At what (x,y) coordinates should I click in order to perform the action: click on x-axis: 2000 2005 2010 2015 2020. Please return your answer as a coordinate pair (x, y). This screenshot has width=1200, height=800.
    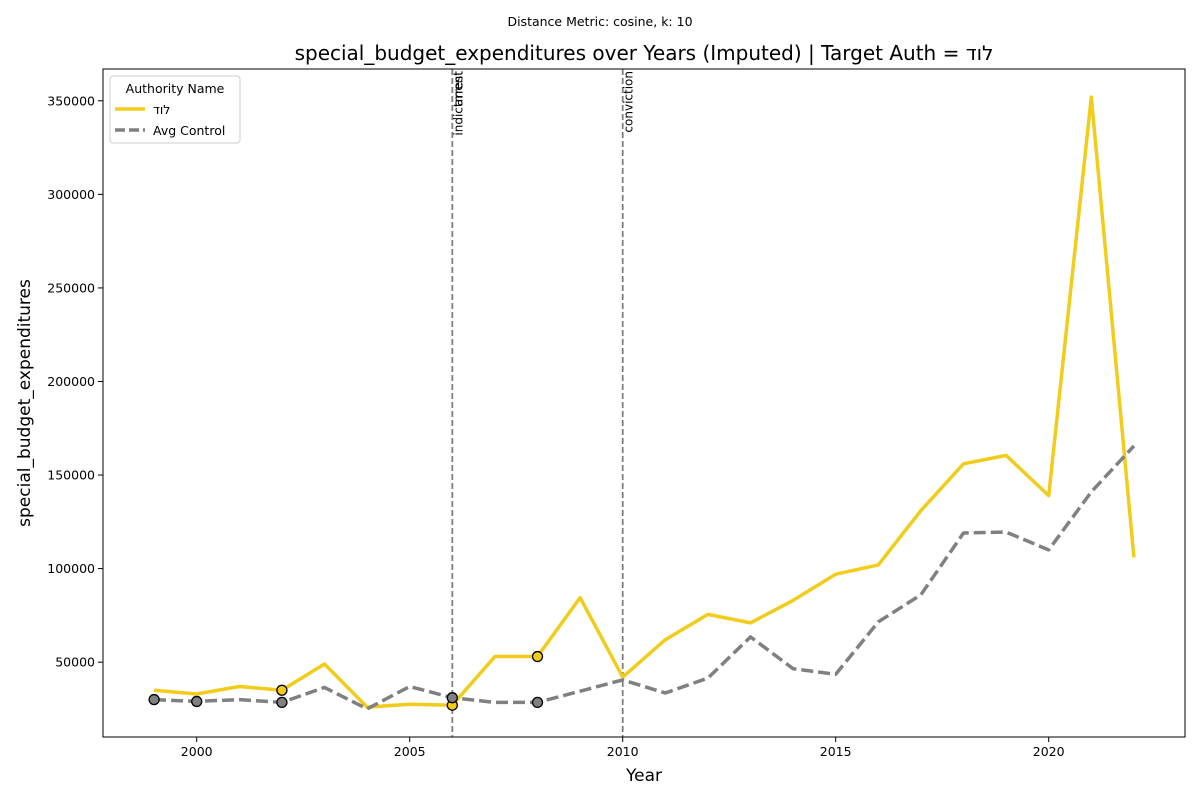
    Looking at the image, I should click on (623, 748).